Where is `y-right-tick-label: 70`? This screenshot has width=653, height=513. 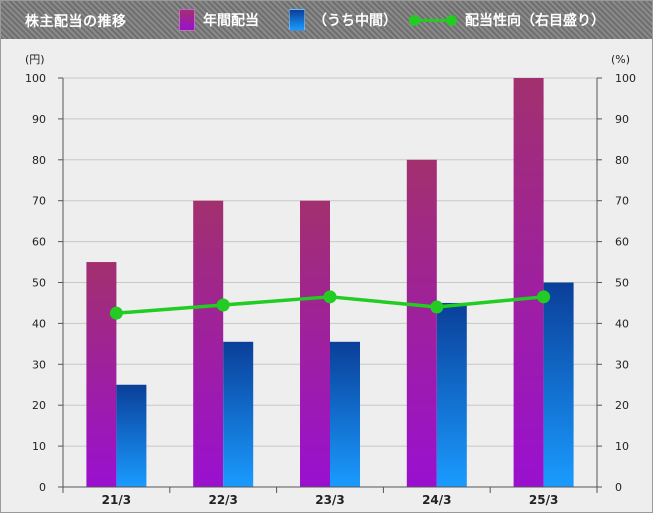 y-right-tick-label: 70 is located at coordinates (622, 201).